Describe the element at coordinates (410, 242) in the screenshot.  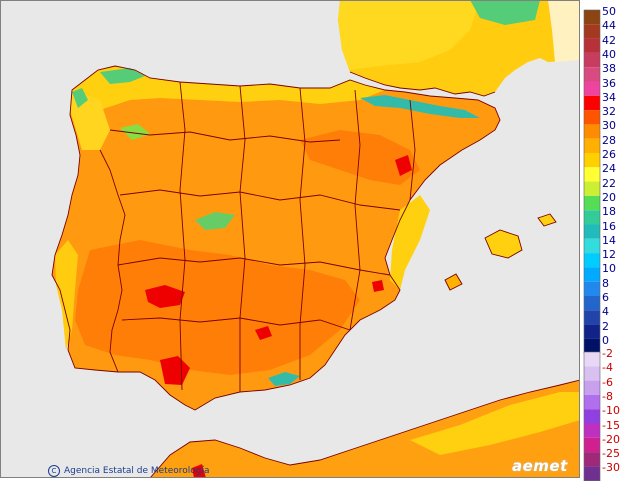
I see `east-coast-cool` at that location.